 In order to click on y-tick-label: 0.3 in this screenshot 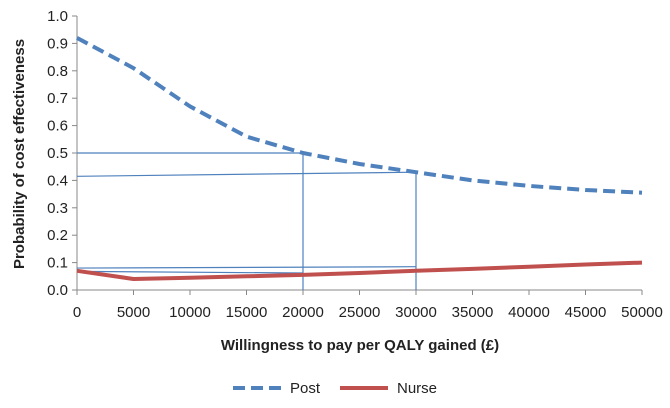, I will do `click(57, 208)`.